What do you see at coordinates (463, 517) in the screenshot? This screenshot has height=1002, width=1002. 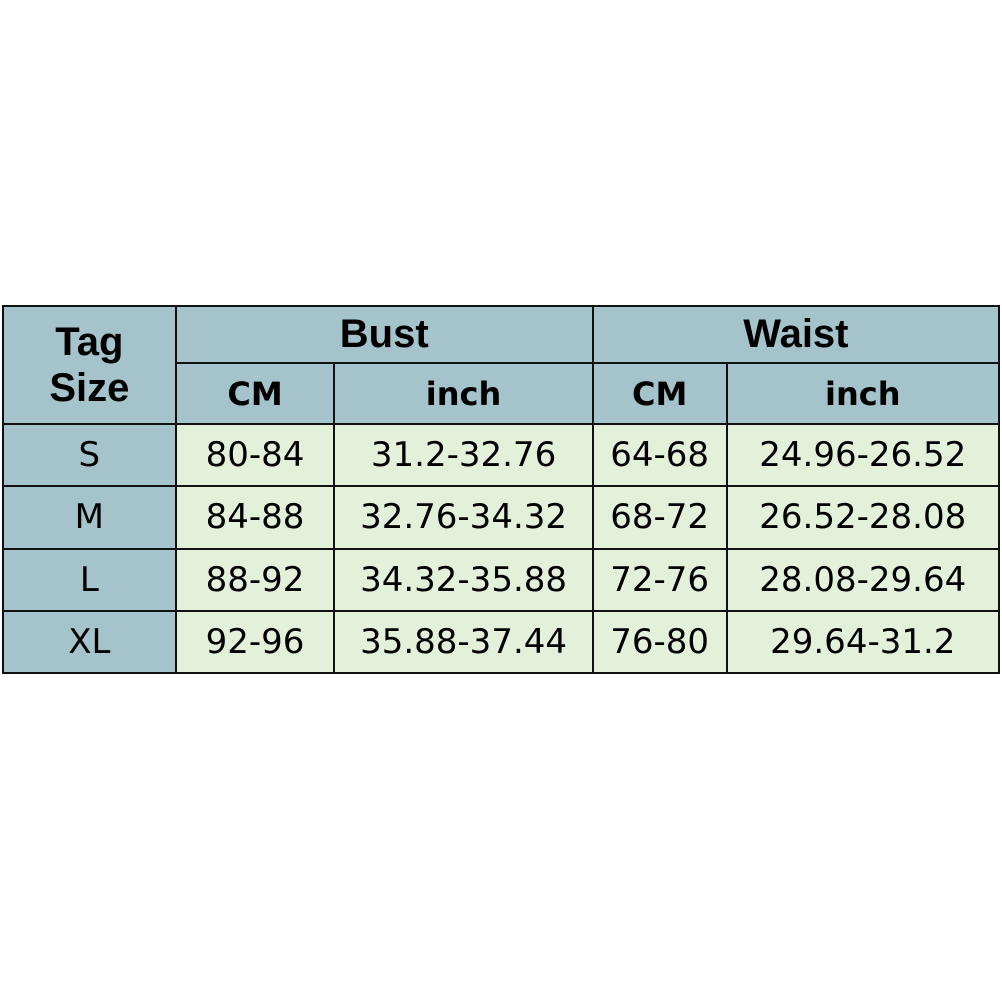 I see `bust-inch-cell: 32.76-34.32` at bounding box center [463, 517].